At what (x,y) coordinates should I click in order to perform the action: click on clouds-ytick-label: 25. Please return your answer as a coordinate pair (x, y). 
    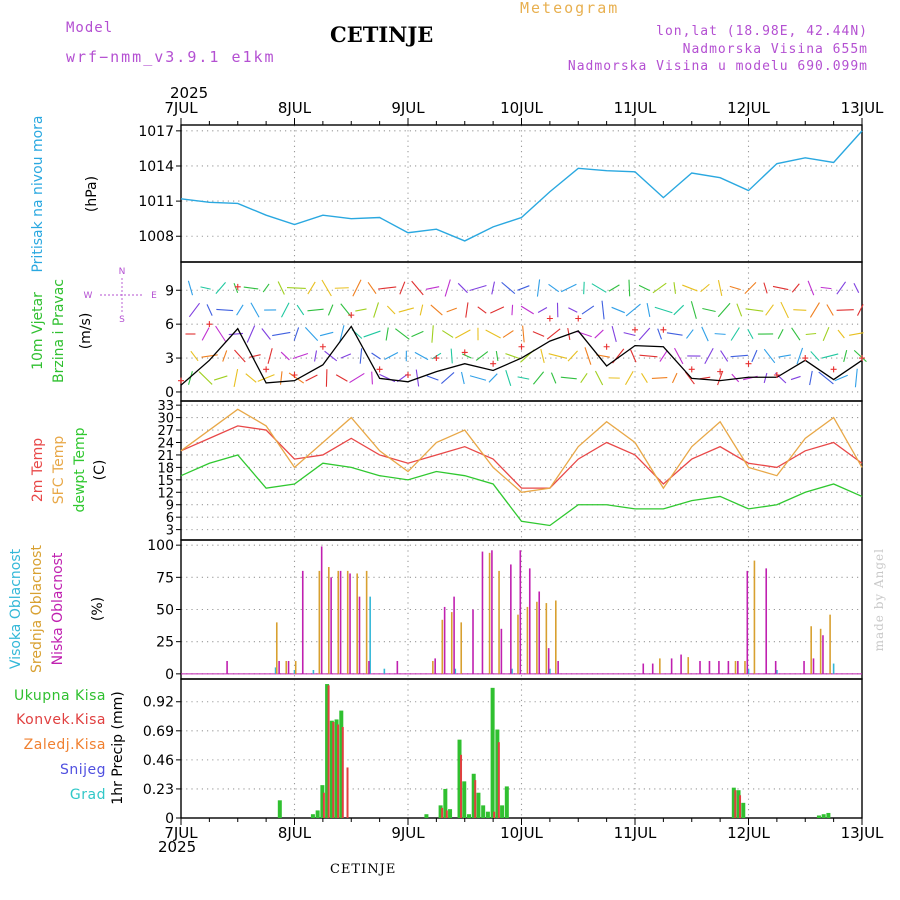
    Looking at the image, I should click on (165, 643).